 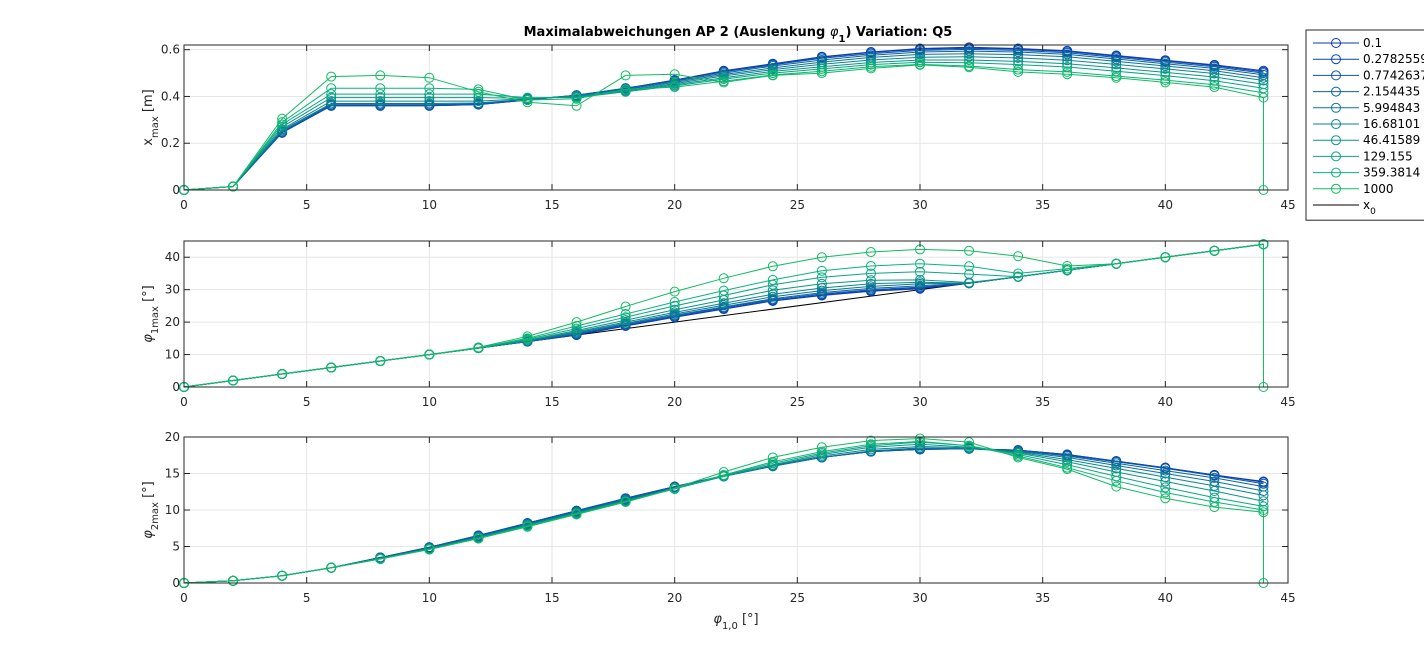 I want to click on legend-label: 0.7742637, so click(x=1393, y=75).